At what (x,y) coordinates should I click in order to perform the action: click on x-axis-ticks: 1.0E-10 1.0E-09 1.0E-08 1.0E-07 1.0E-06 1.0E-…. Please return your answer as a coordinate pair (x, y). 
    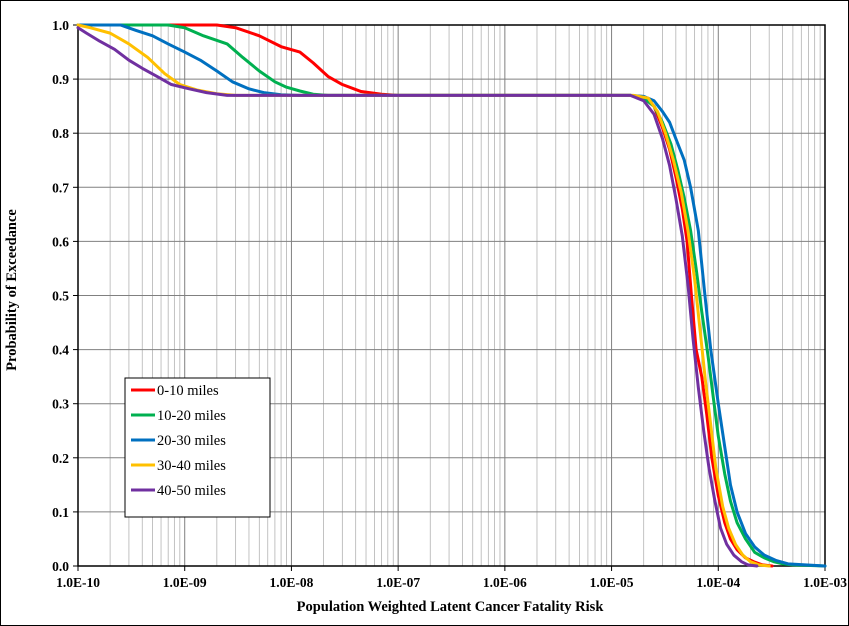
    Looking at the image, I should click on (451, 578).